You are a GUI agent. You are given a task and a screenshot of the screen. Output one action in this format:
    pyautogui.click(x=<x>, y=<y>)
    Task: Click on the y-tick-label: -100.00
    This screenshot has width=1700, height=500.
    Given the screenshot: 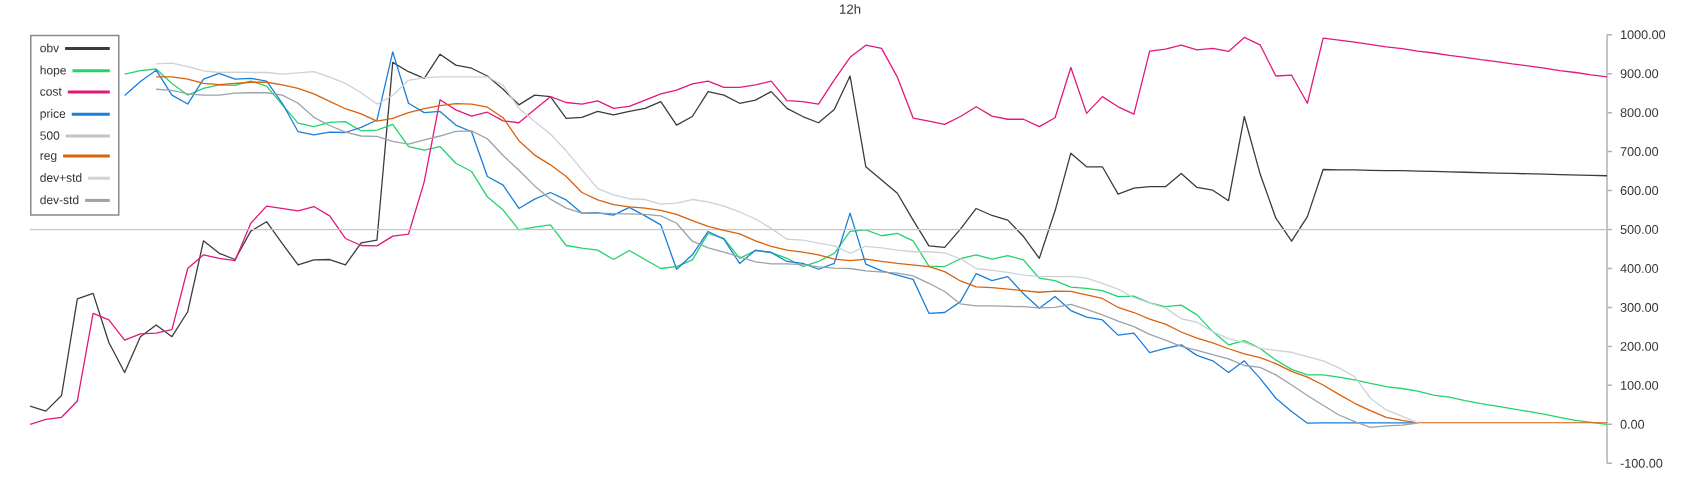 What is the action you would take?
    pyautogui.click(x=1641, y=463)
    